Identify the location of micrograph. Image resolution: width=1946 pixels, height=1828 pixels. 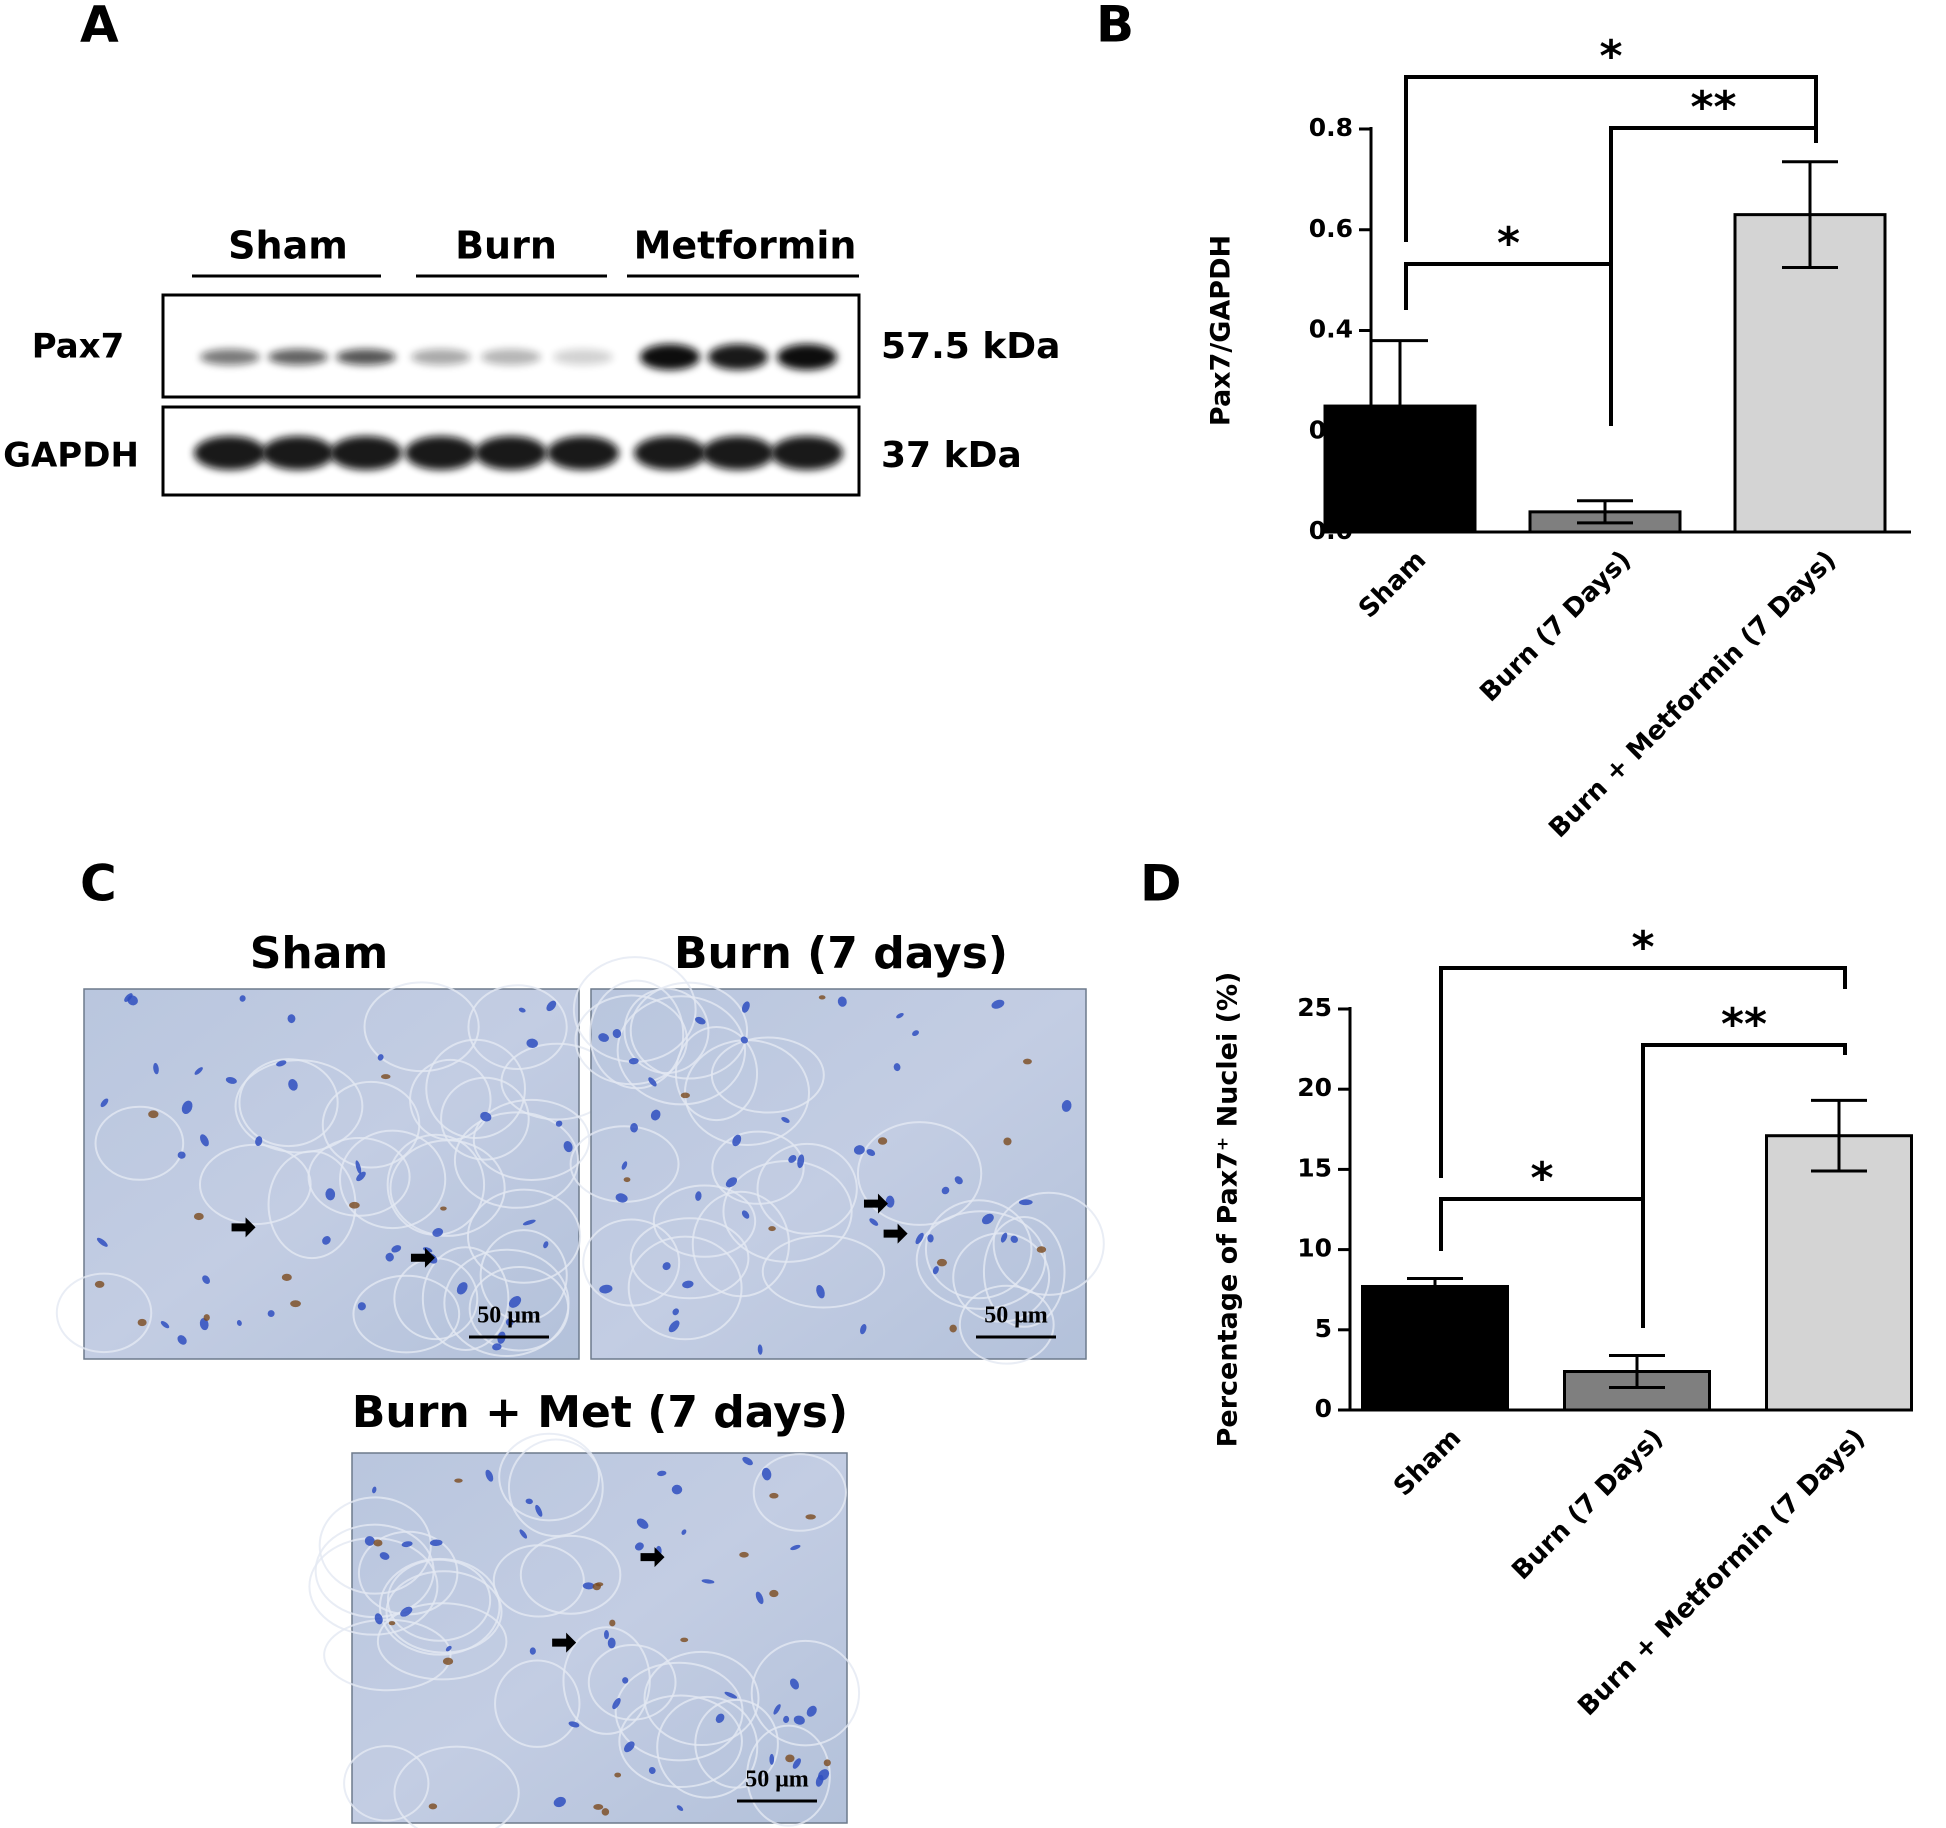
(599, 1638).